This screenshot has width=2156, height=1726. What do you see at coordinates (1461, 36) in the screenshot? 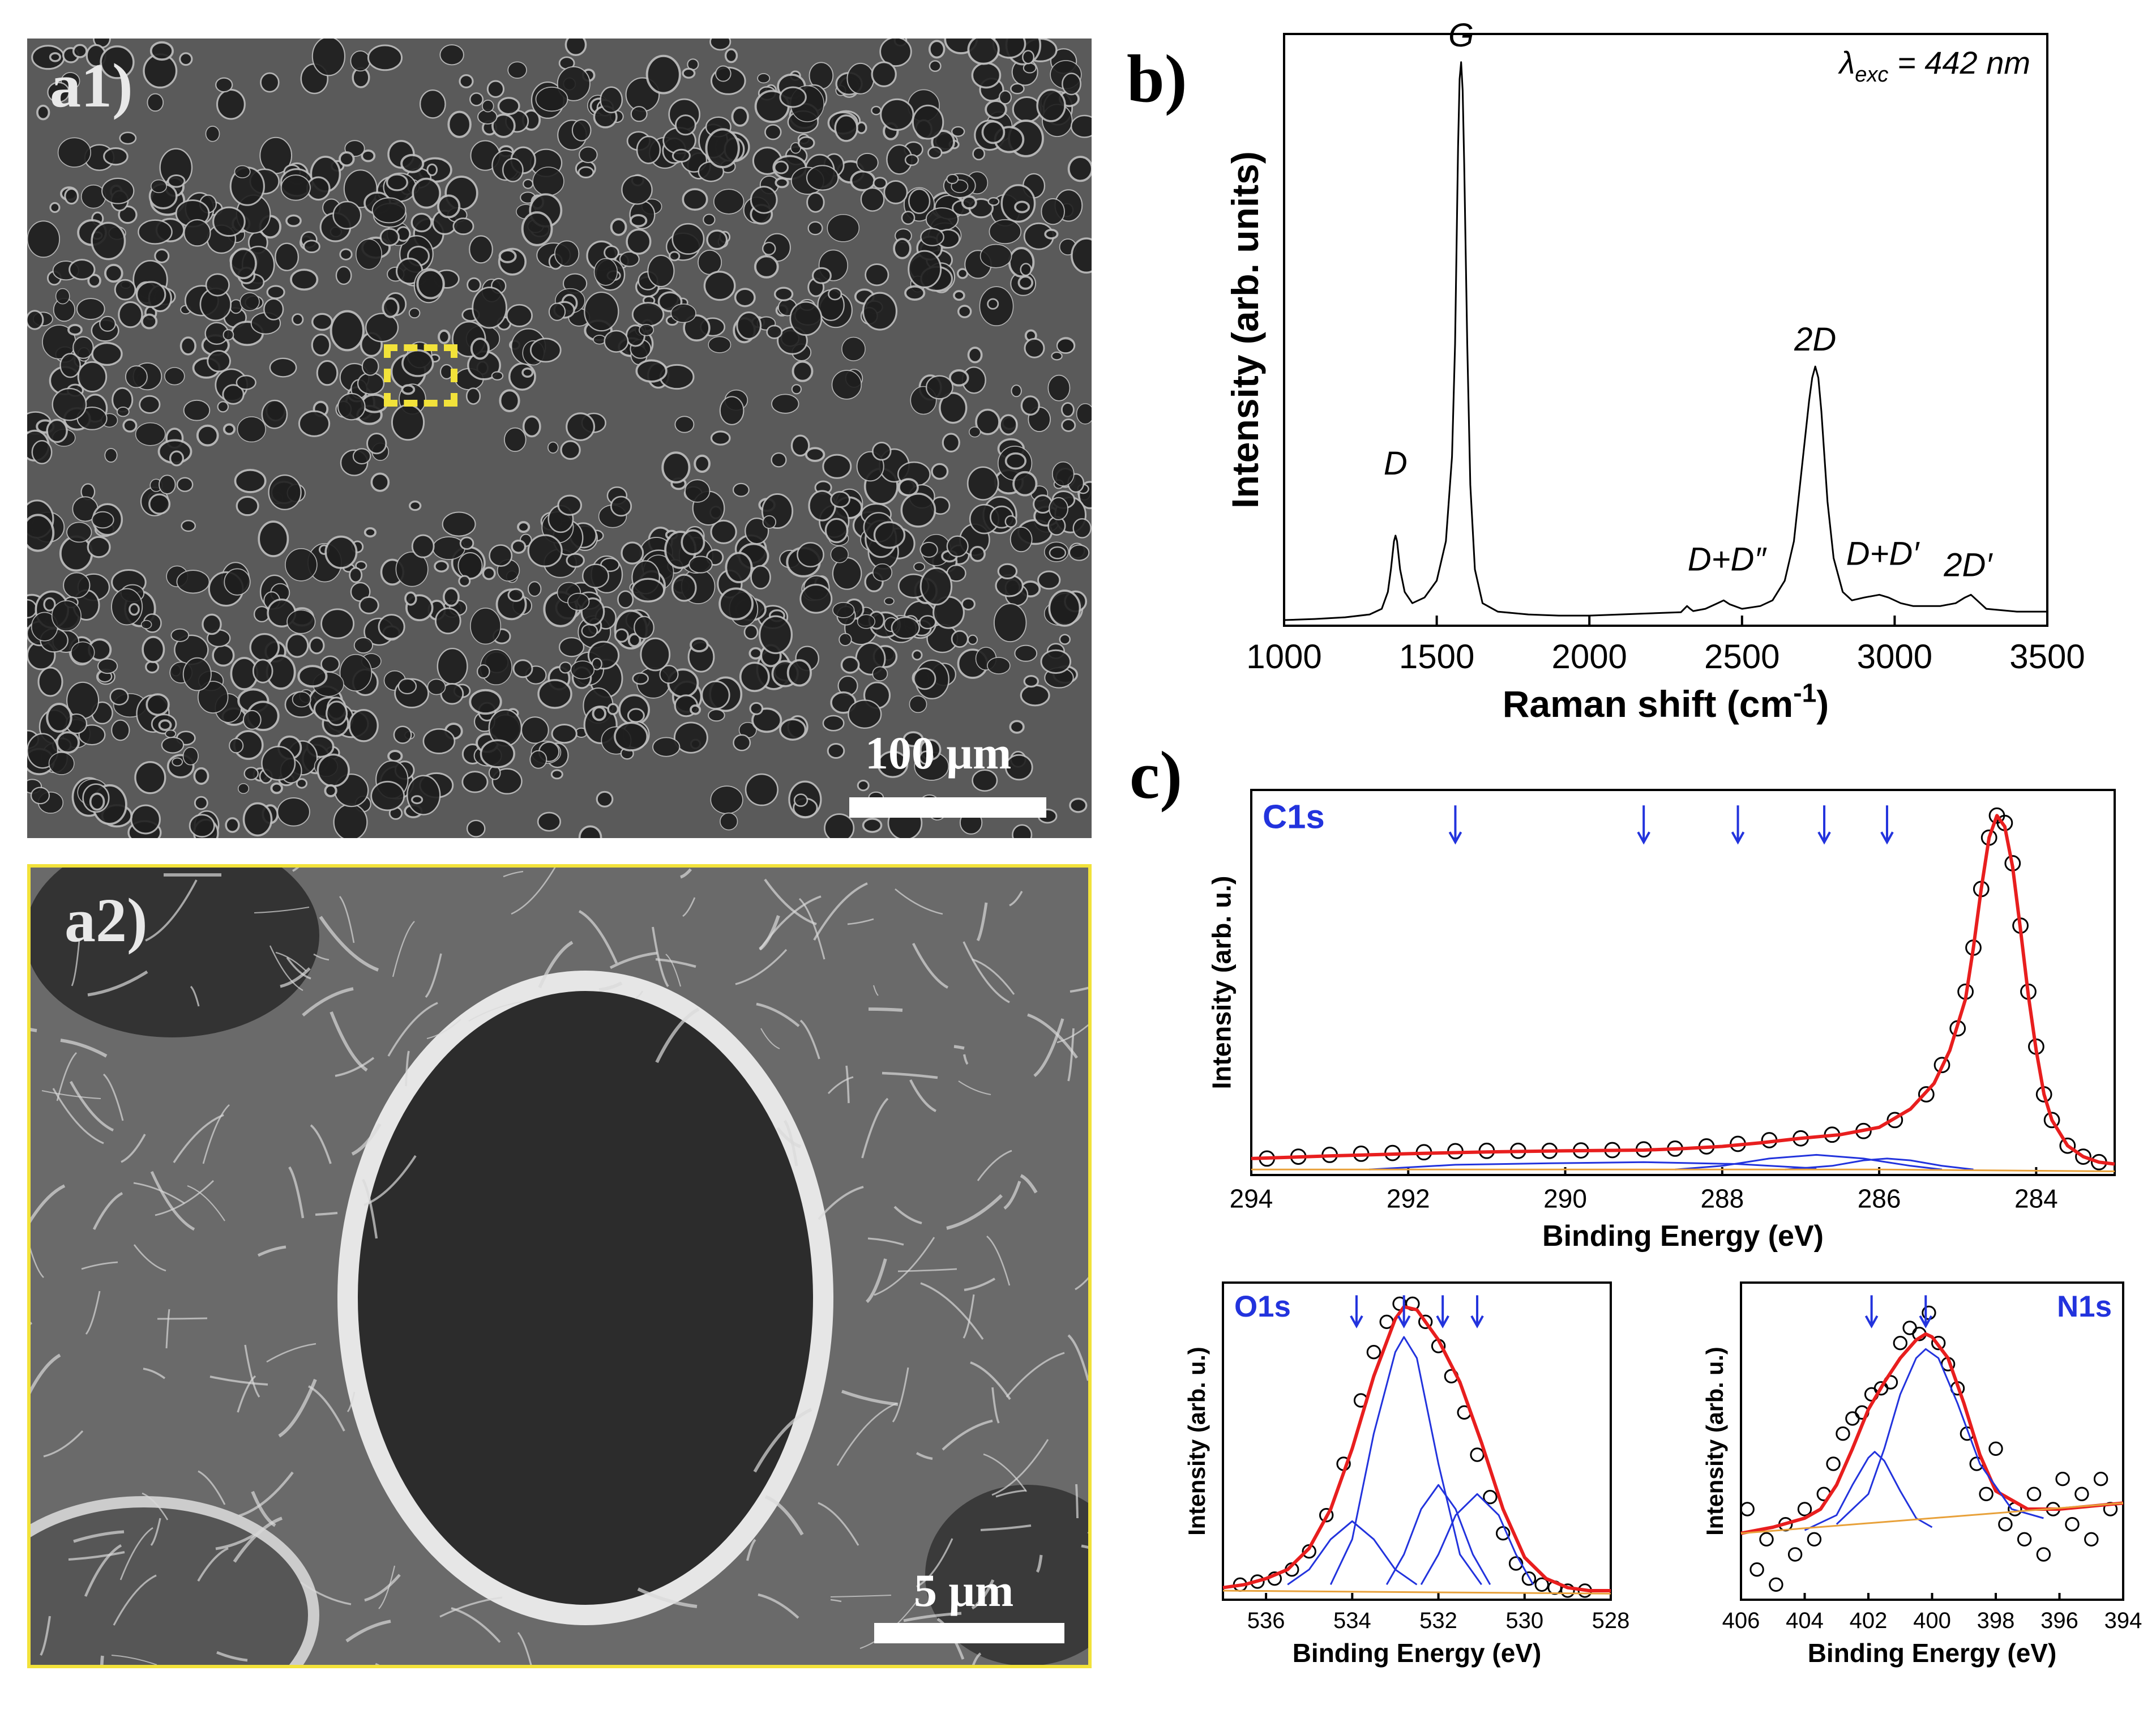
I see `raman-peak-label: G` at bounding box center [1461, 36].